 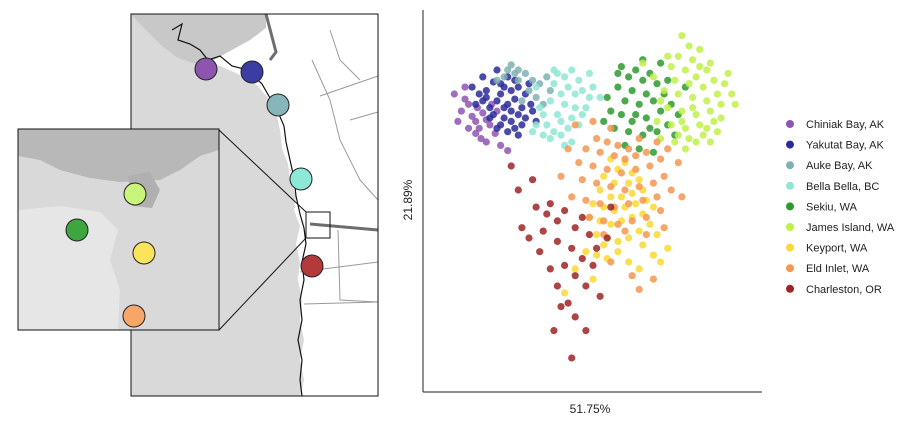 I want to click on site-marker-charleston-or, so click(x=312, y=266).